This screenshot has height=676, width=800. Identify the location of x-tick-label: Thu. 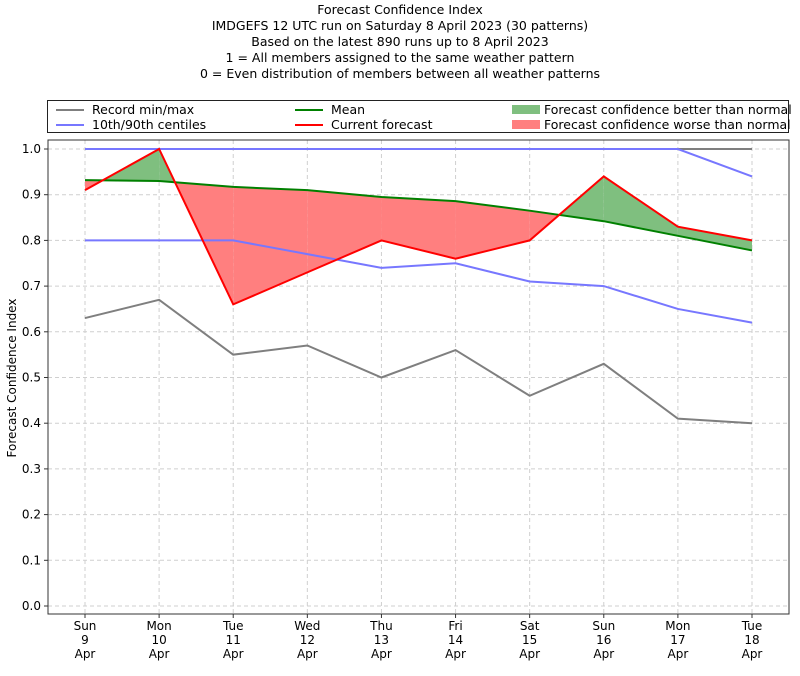
(381, 626).